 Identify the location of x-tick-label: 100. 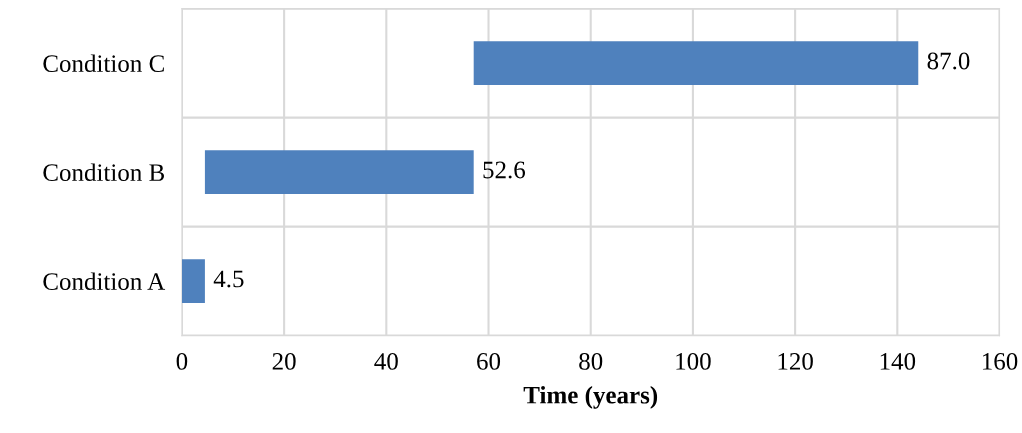
(693, 361).